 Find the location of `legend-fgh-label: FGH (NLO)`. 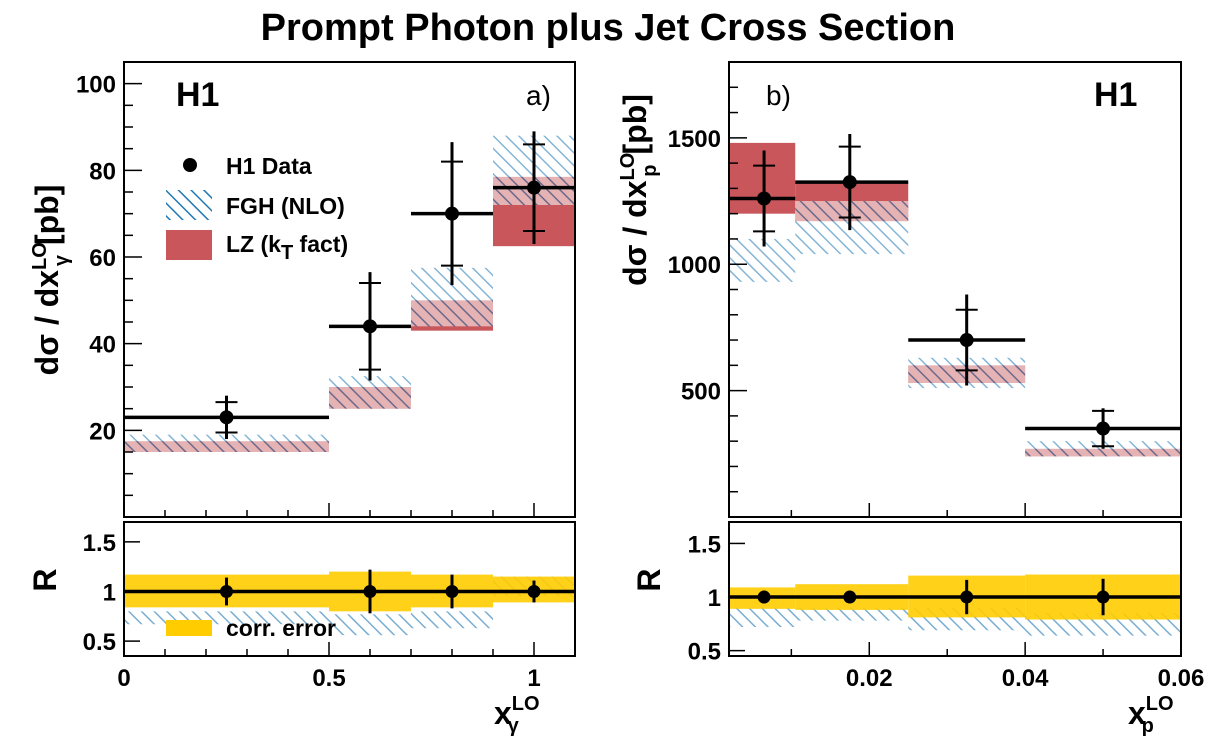

legend-fgh-label: FGH (NLO) is located at coordinates (285, 206).